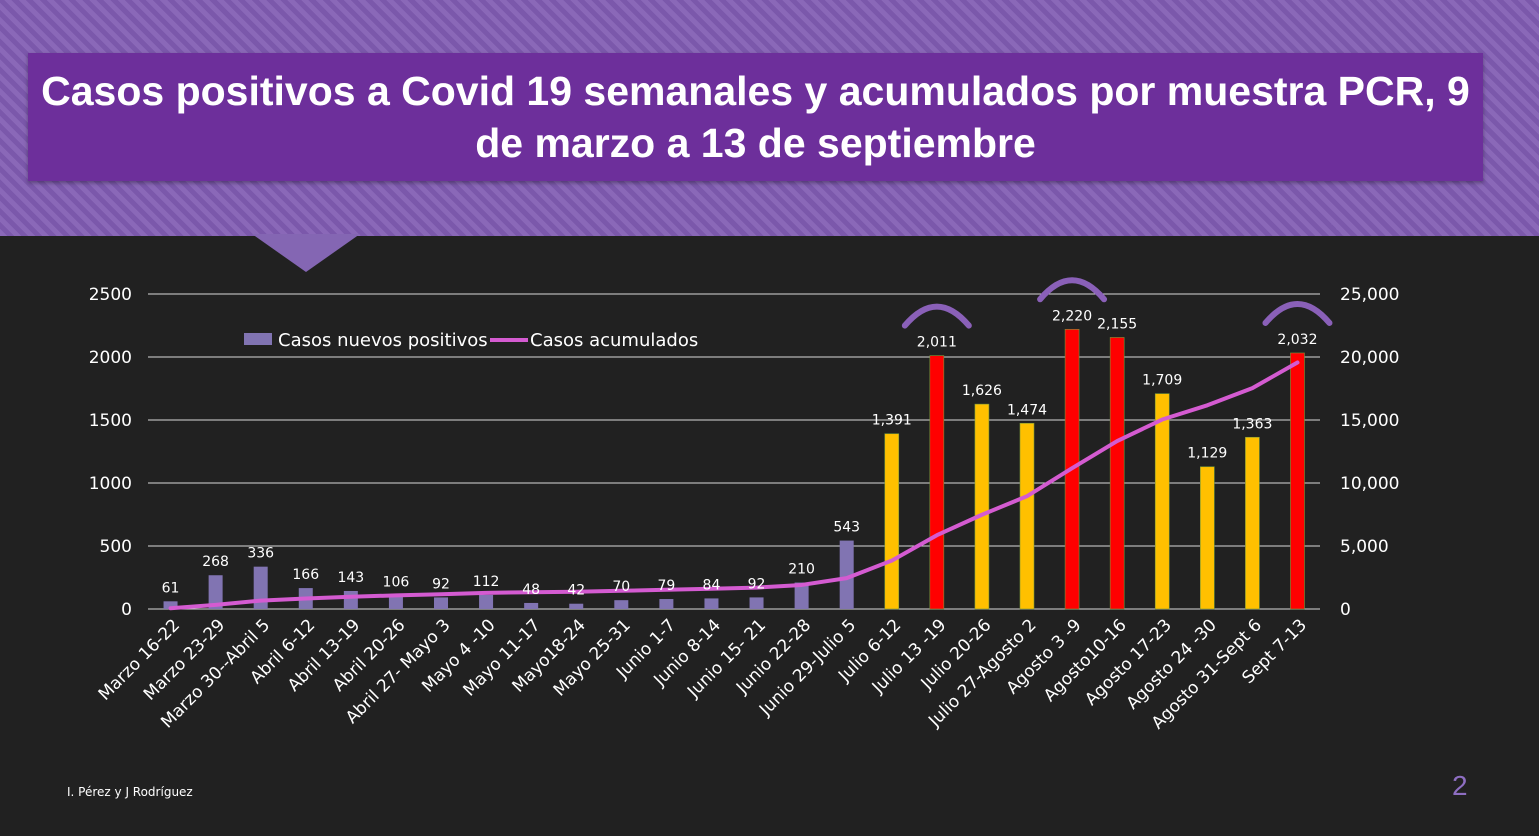 The image size is (1539, 836). I want to click on bar-value-label: 48, so click(531, 590).